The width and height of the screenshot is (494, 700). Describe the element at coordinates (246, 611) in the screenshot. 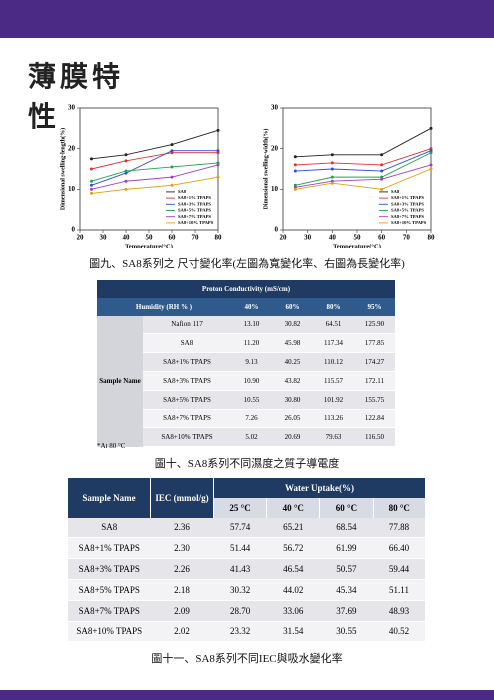

I see `table-row: SA8+7% TPAPS 2.09 28.70 33.06 37.69 48.93` at that location.